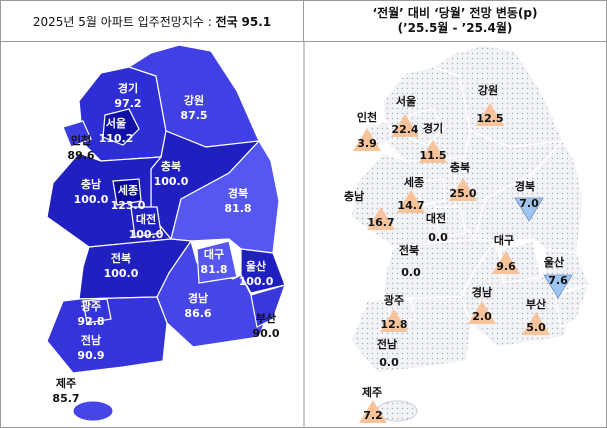 Image resolution: width=607 pixels, height=428 pixels. What do you see at coordinates (171, 166) in the screenshot?
I see `region-name: 충북` at bounding box center [171, 166].